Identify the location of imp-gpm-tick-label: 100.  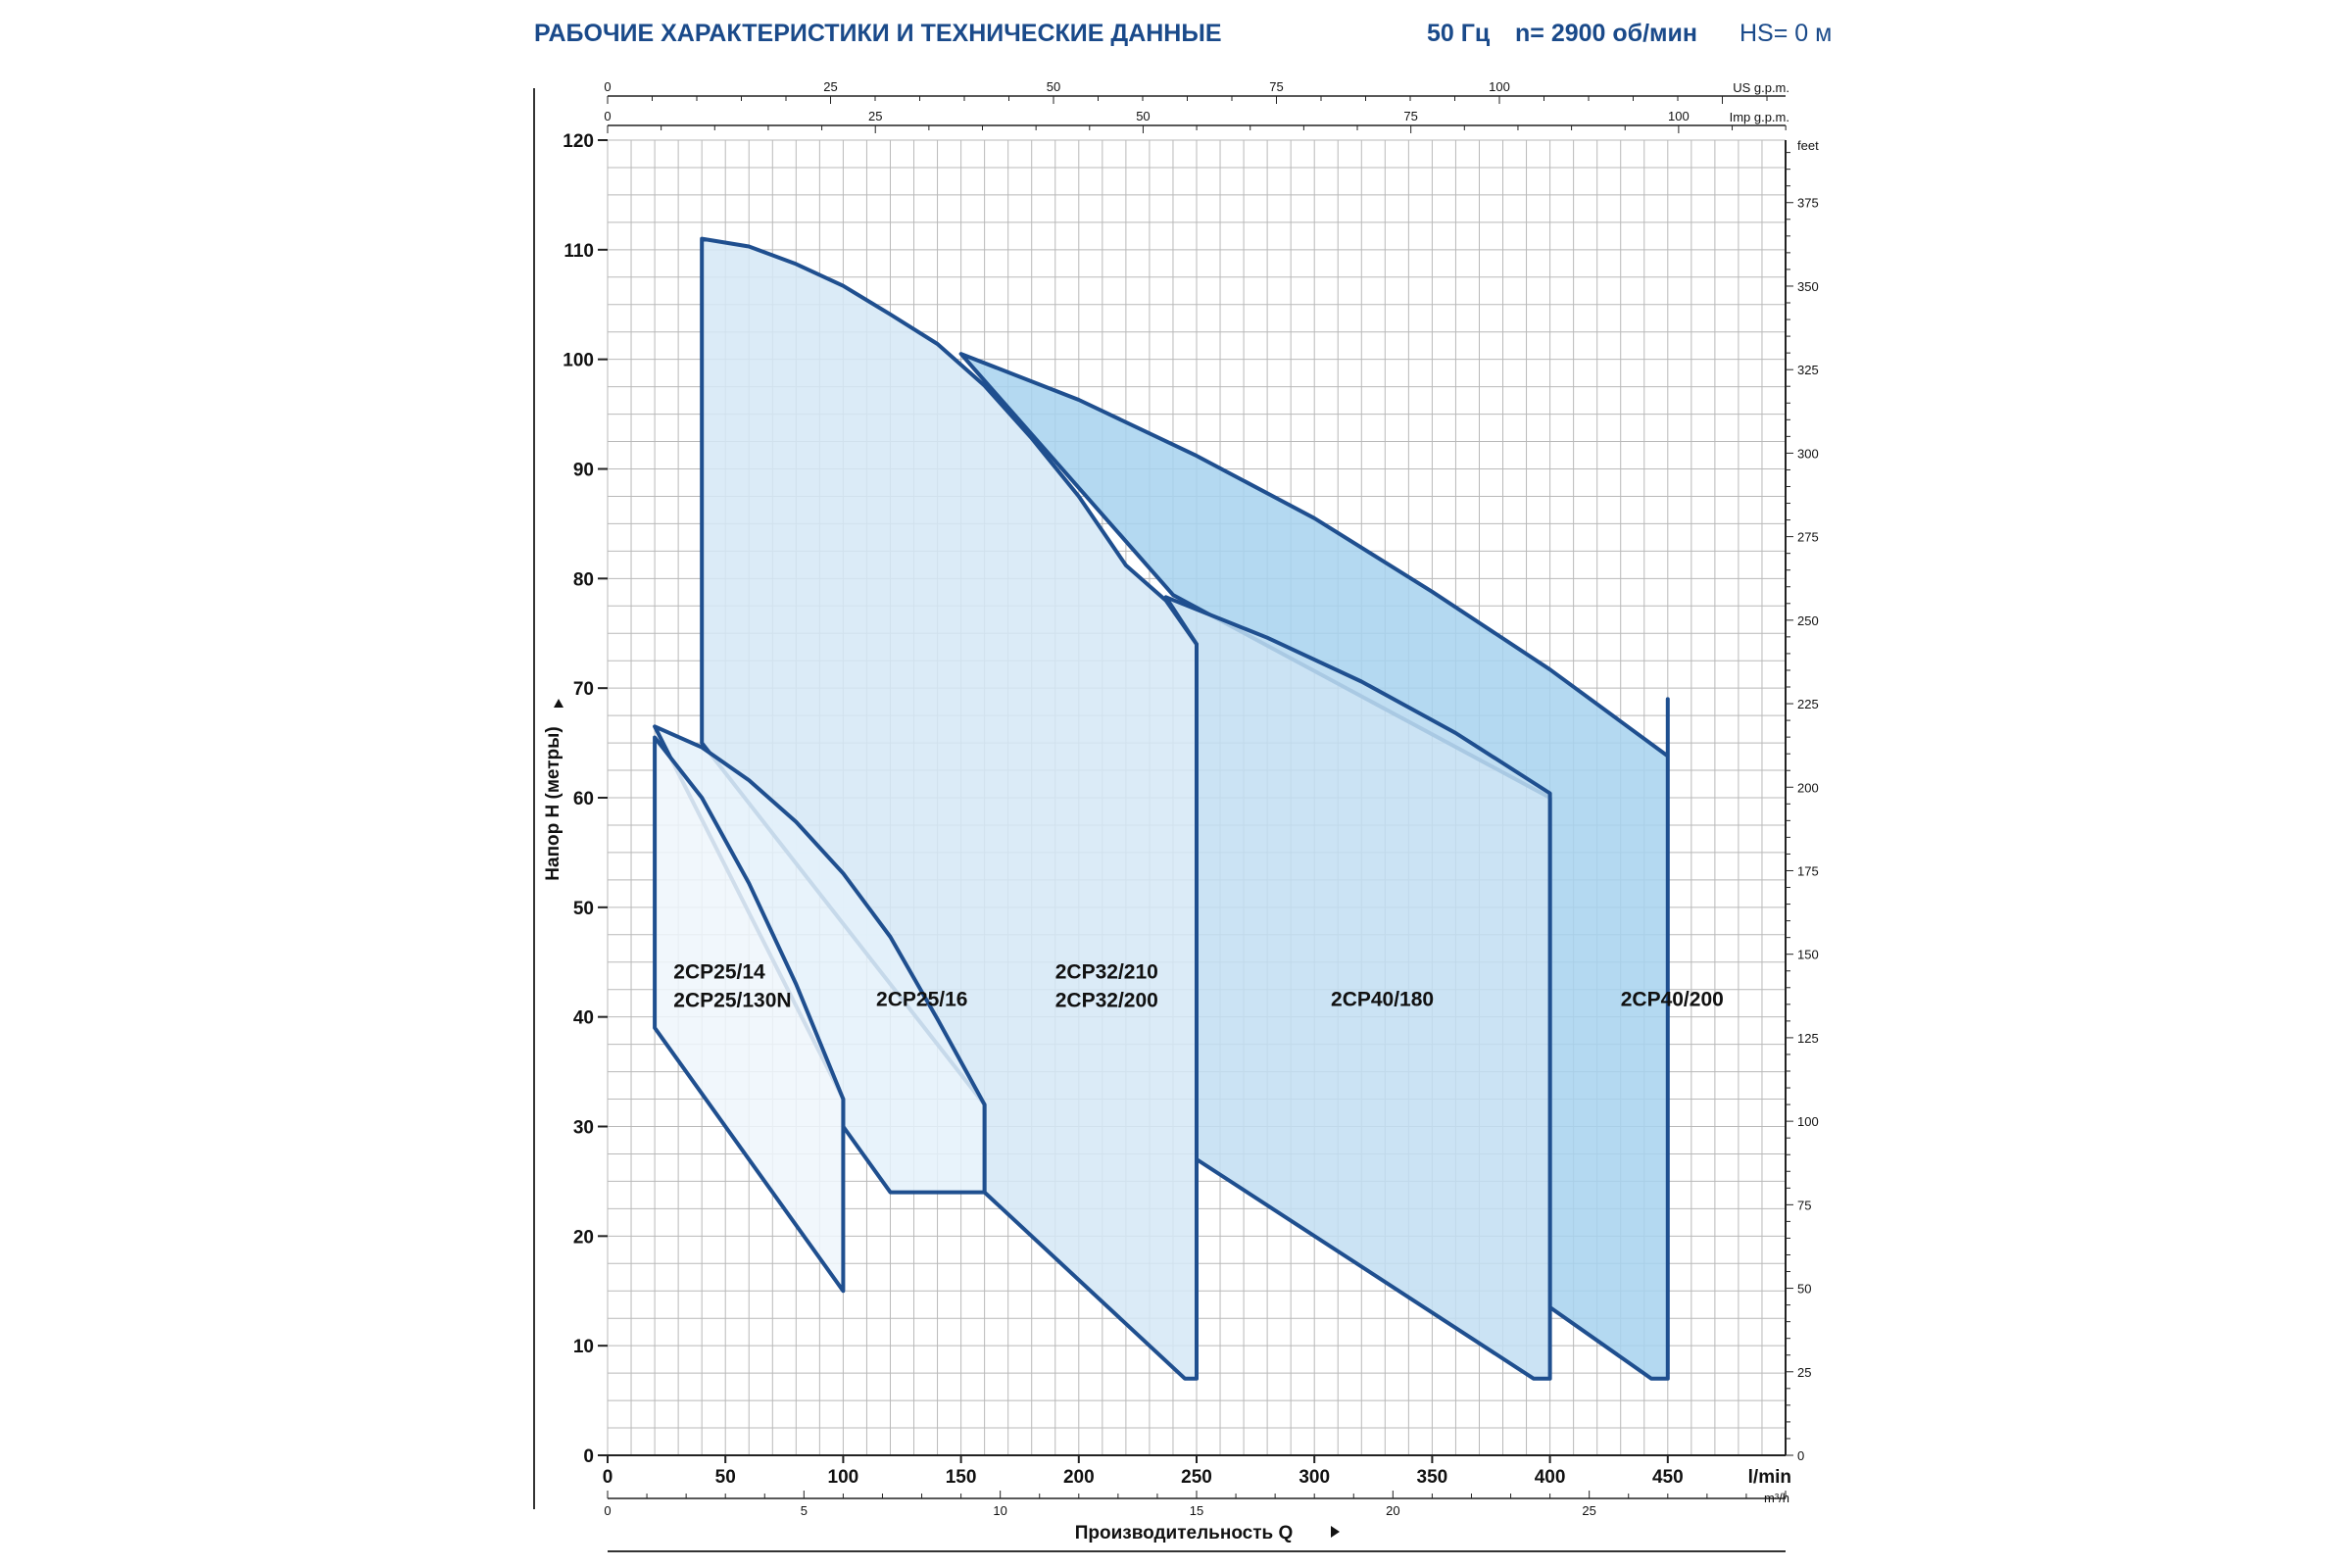
(1679, 116).